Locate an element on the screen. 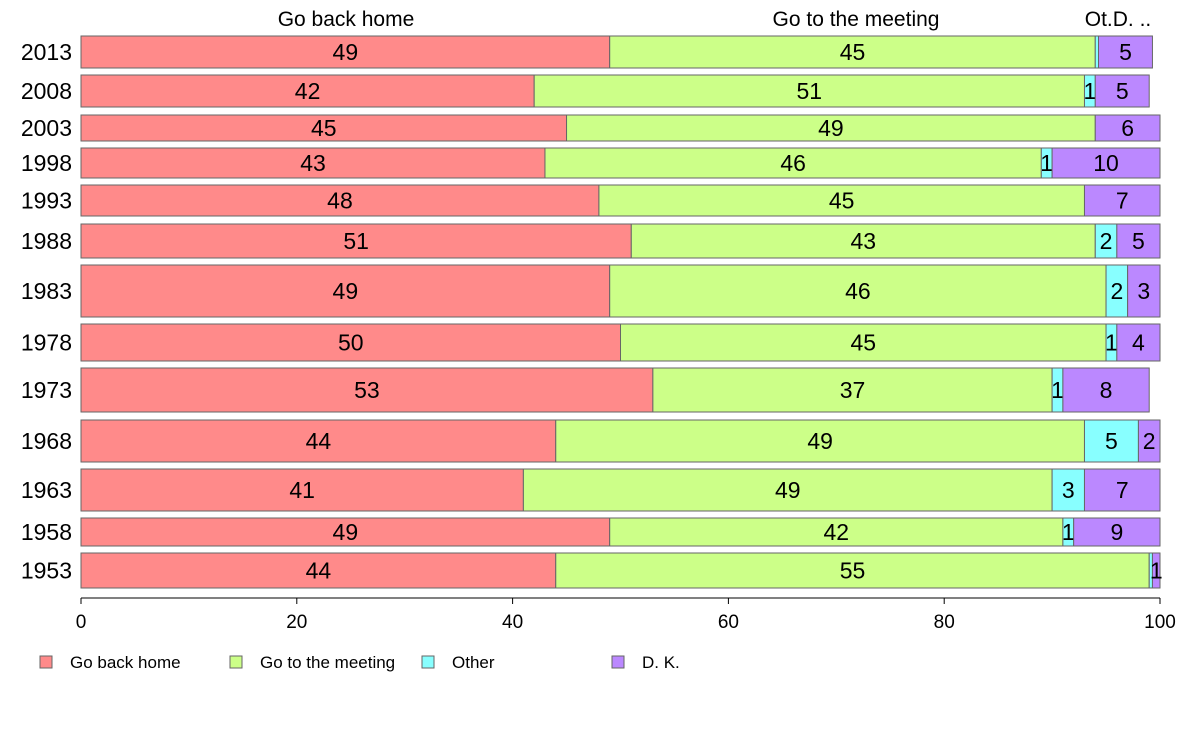 The width and height of the screenshot is (1188, 736). data-label-1978-1: 45 is located at coordinates (863, 343).